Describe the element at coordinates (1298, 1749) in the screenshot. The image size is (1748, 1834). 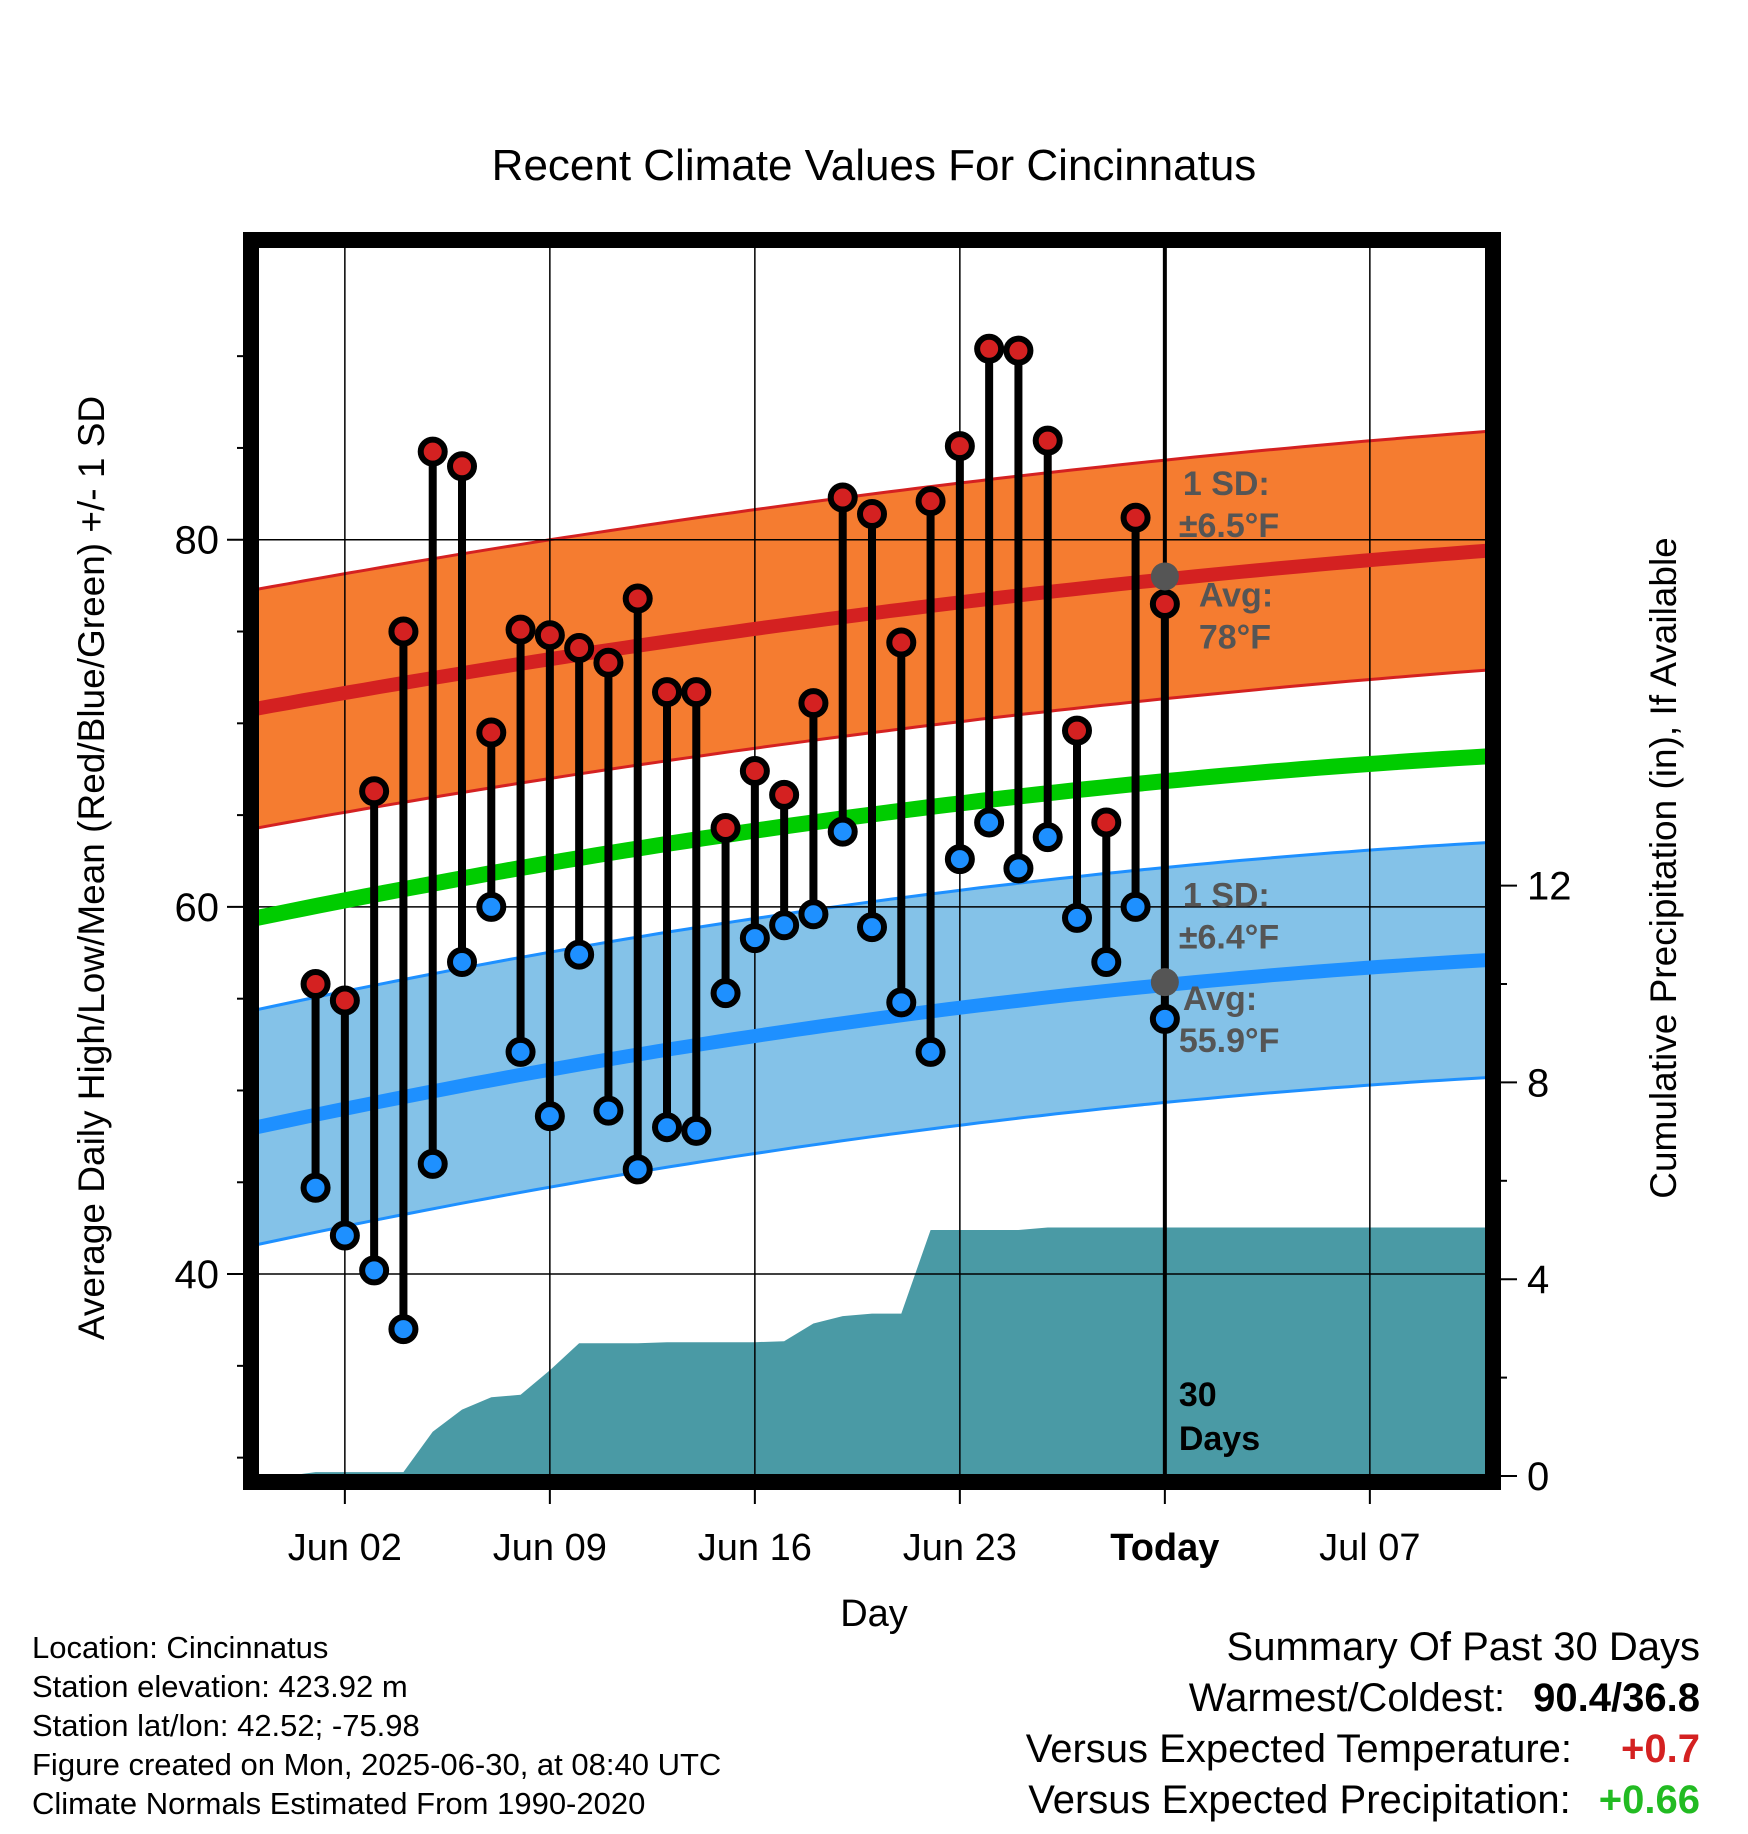
I see `temp-anomaly-label: Versus Expected Temperature:` at that location.